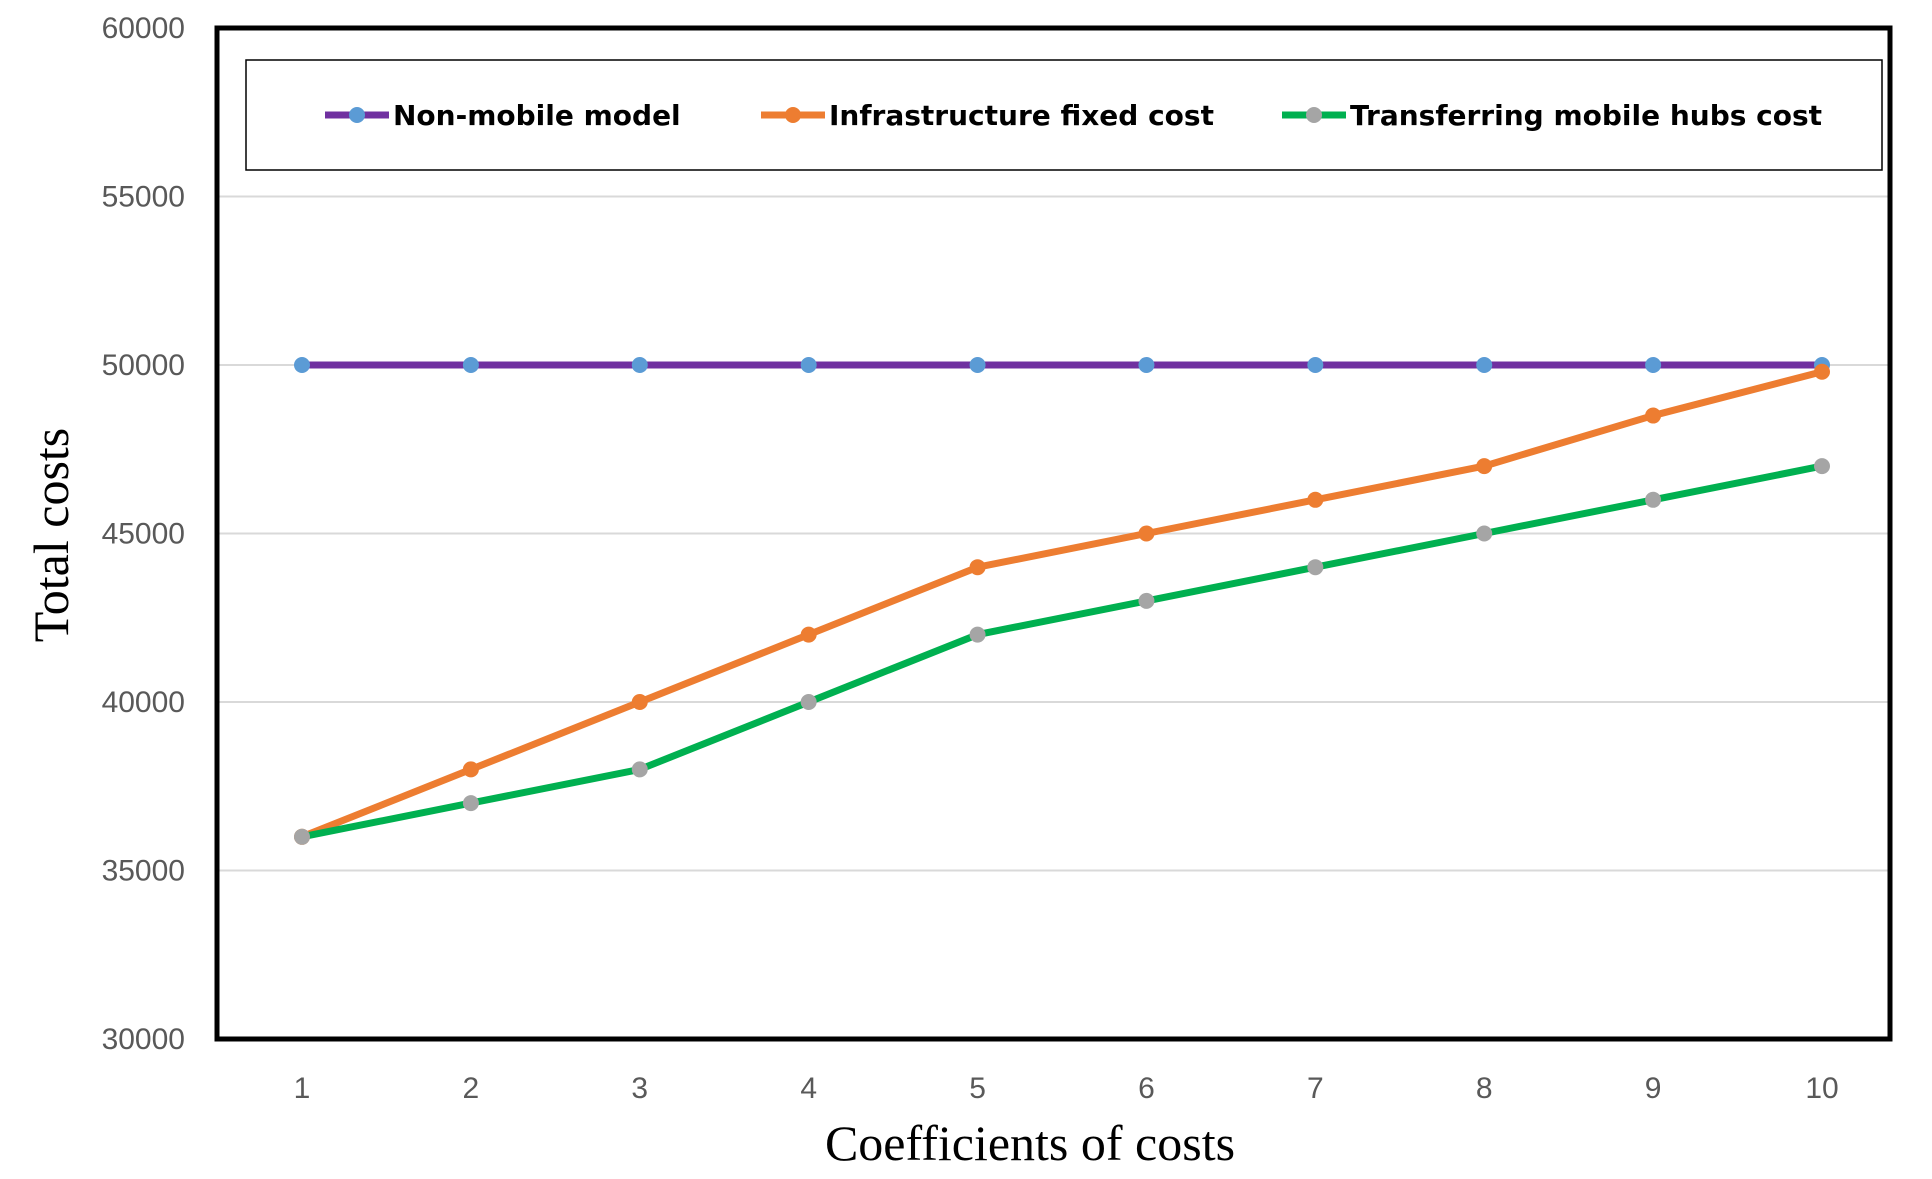 The height and width of the screenshot is (1179, 1932). I want to click on x-tick-label: 1, so click(302, 1088).